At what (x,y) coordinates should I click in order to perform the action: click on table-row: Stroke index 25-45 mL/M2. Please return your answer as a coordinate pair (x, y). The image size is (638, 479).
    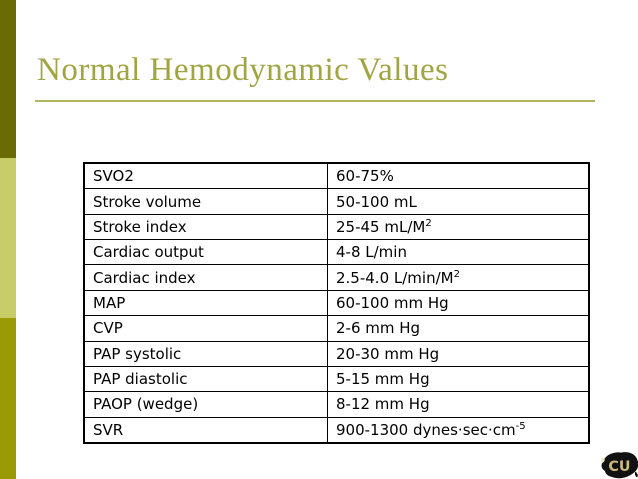
    Looking at the image, I should click on (336, 227).